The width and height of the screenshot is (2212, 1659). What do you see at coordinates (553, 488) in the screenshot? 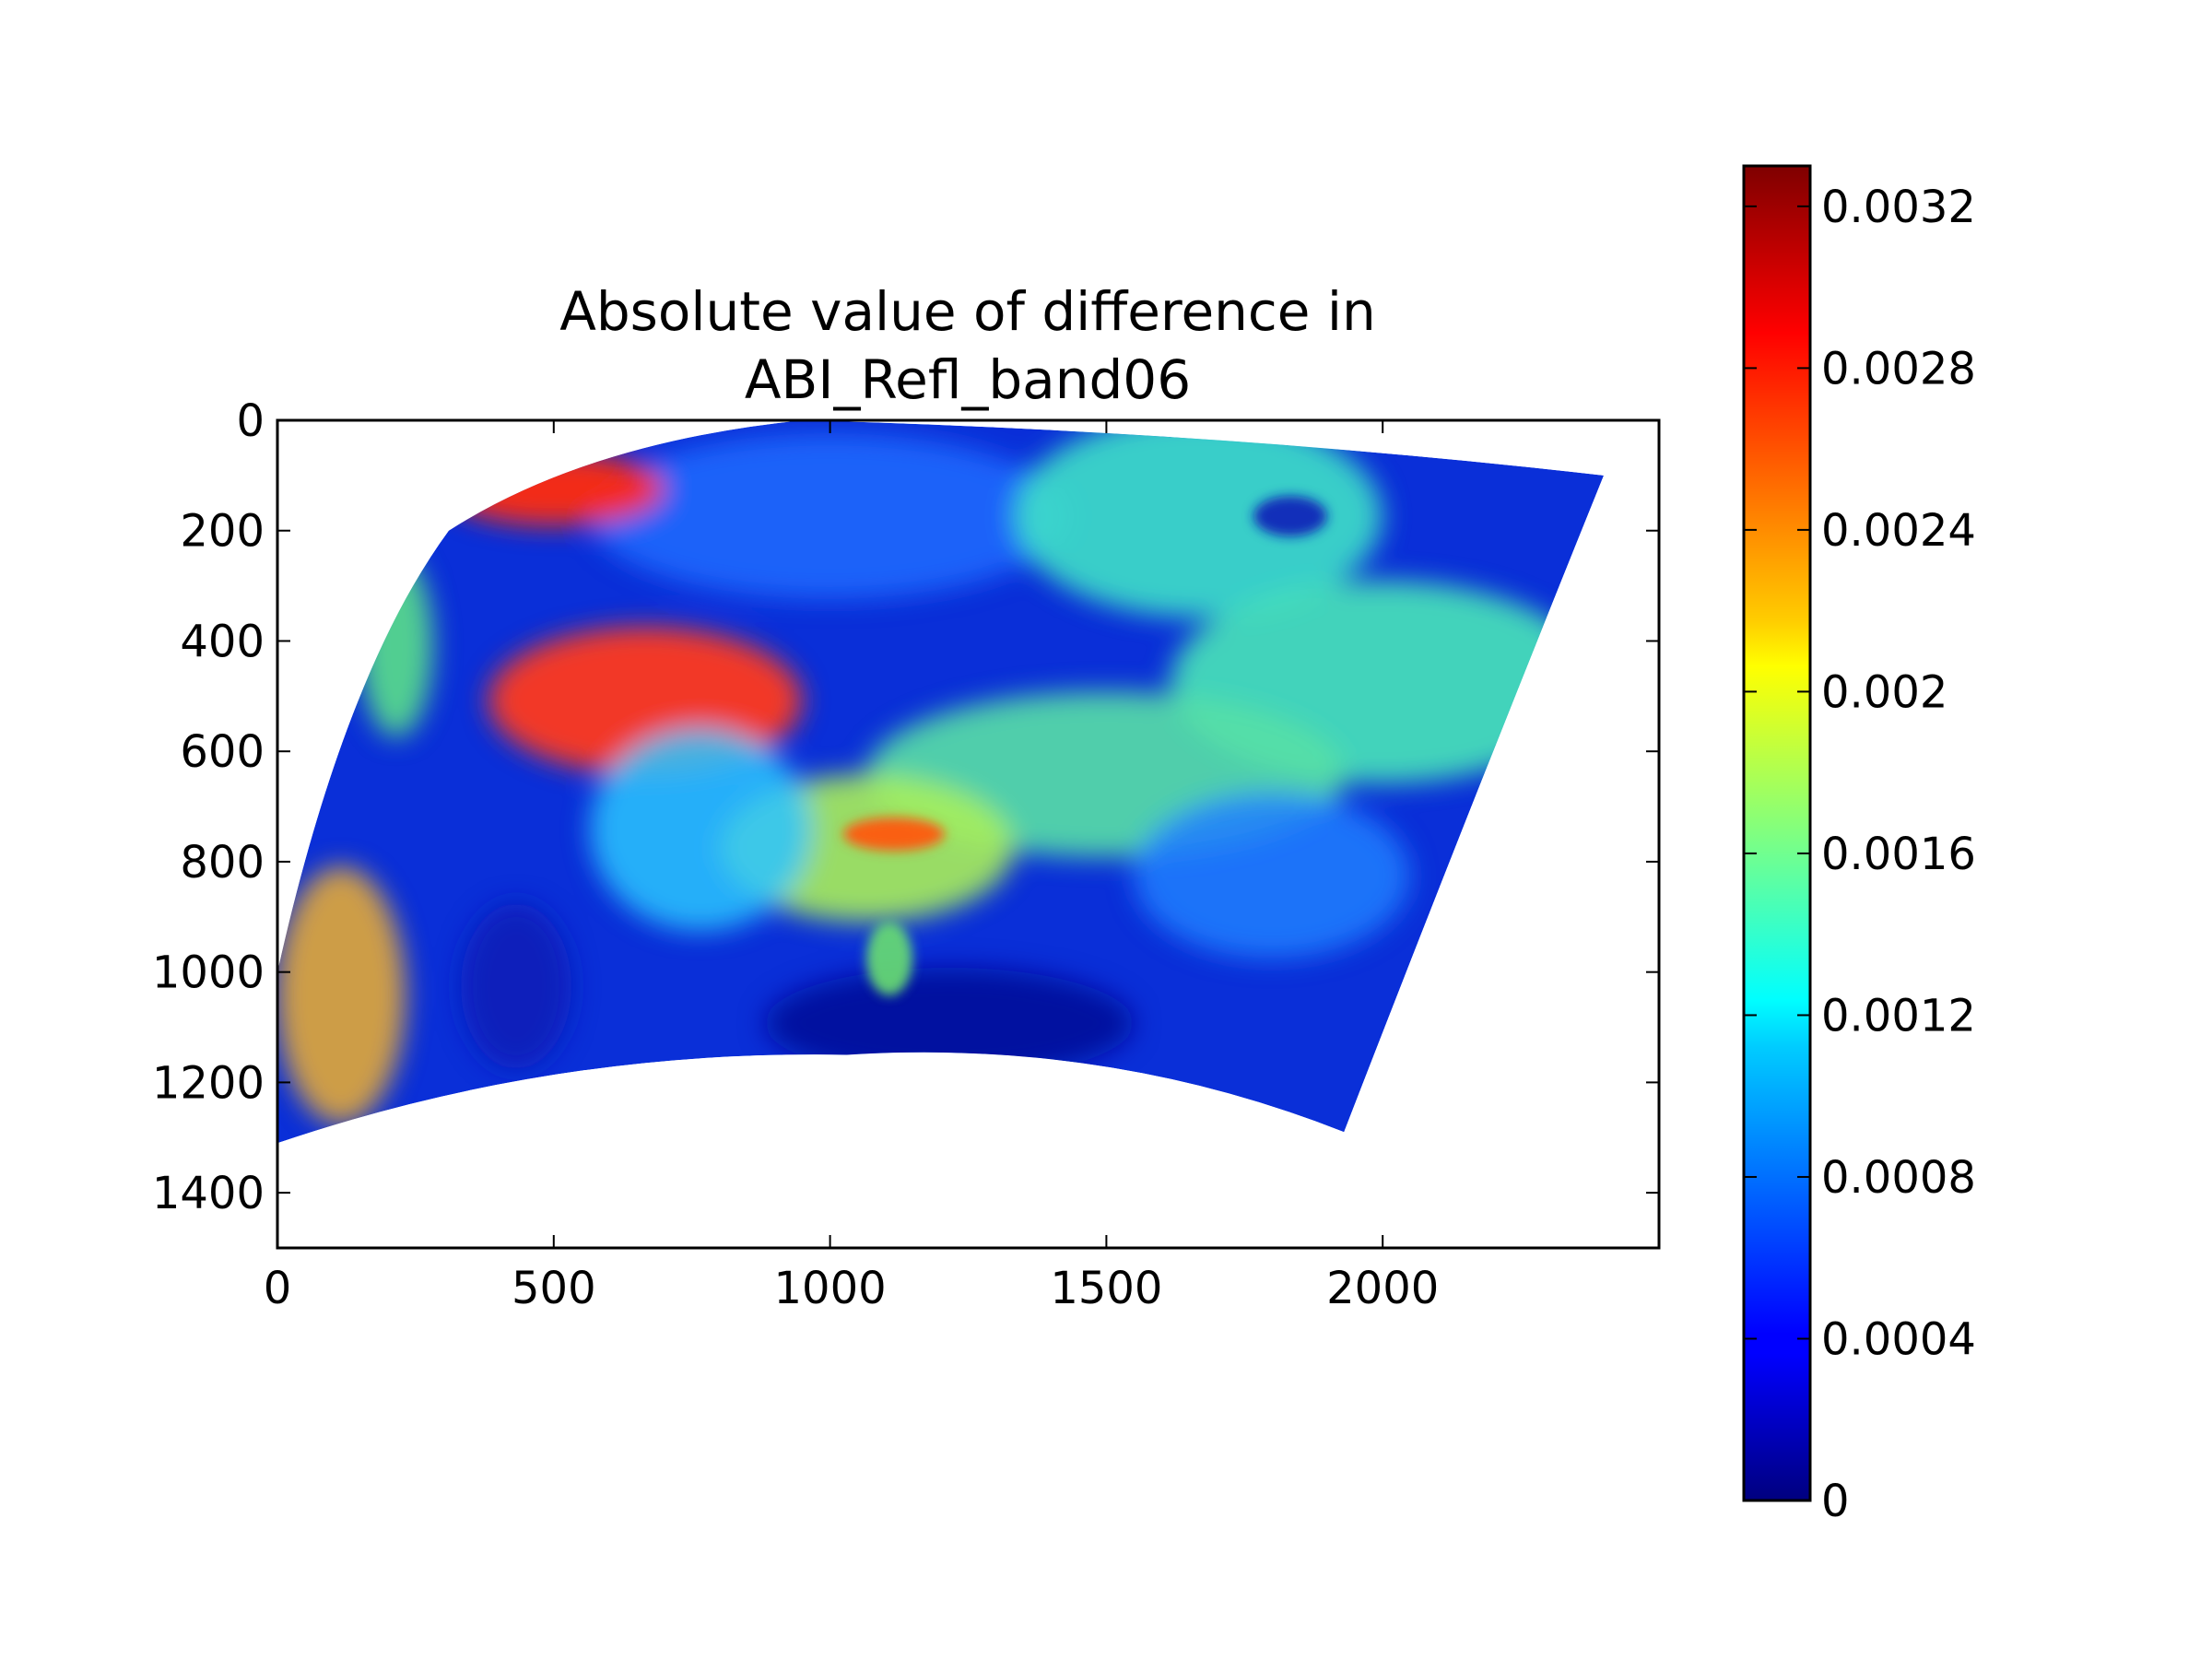
I see `field-red-north` at bounding box center [553, 488].